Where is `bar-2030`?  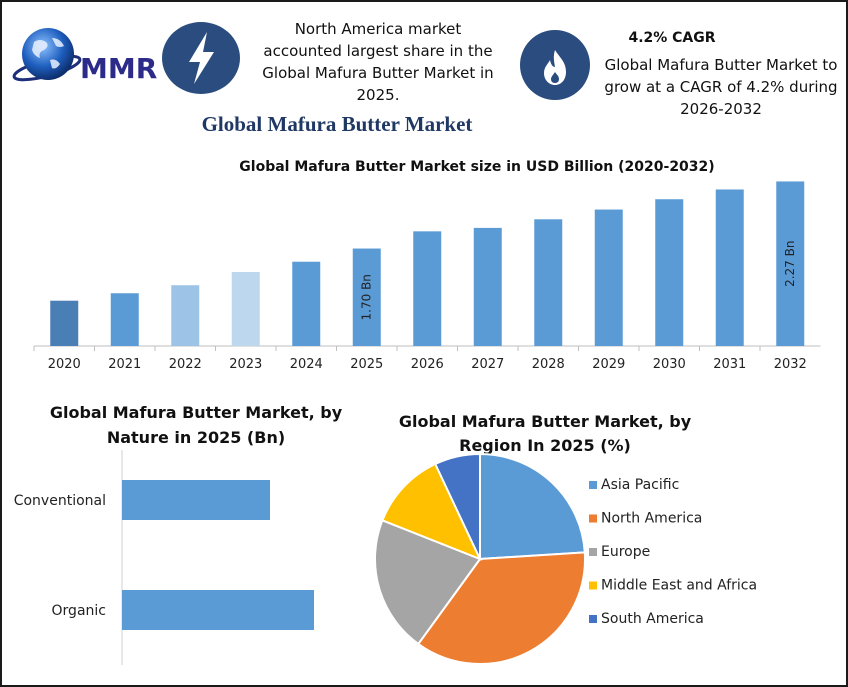 bar-2030 is located at coordinates (669, 272).